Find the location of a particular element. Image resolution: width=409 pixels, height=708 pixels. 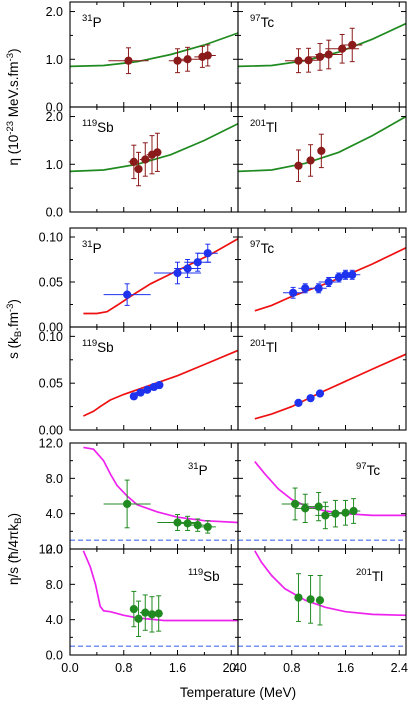

nucleus-label: 31P is located at coordinates (198, 469).